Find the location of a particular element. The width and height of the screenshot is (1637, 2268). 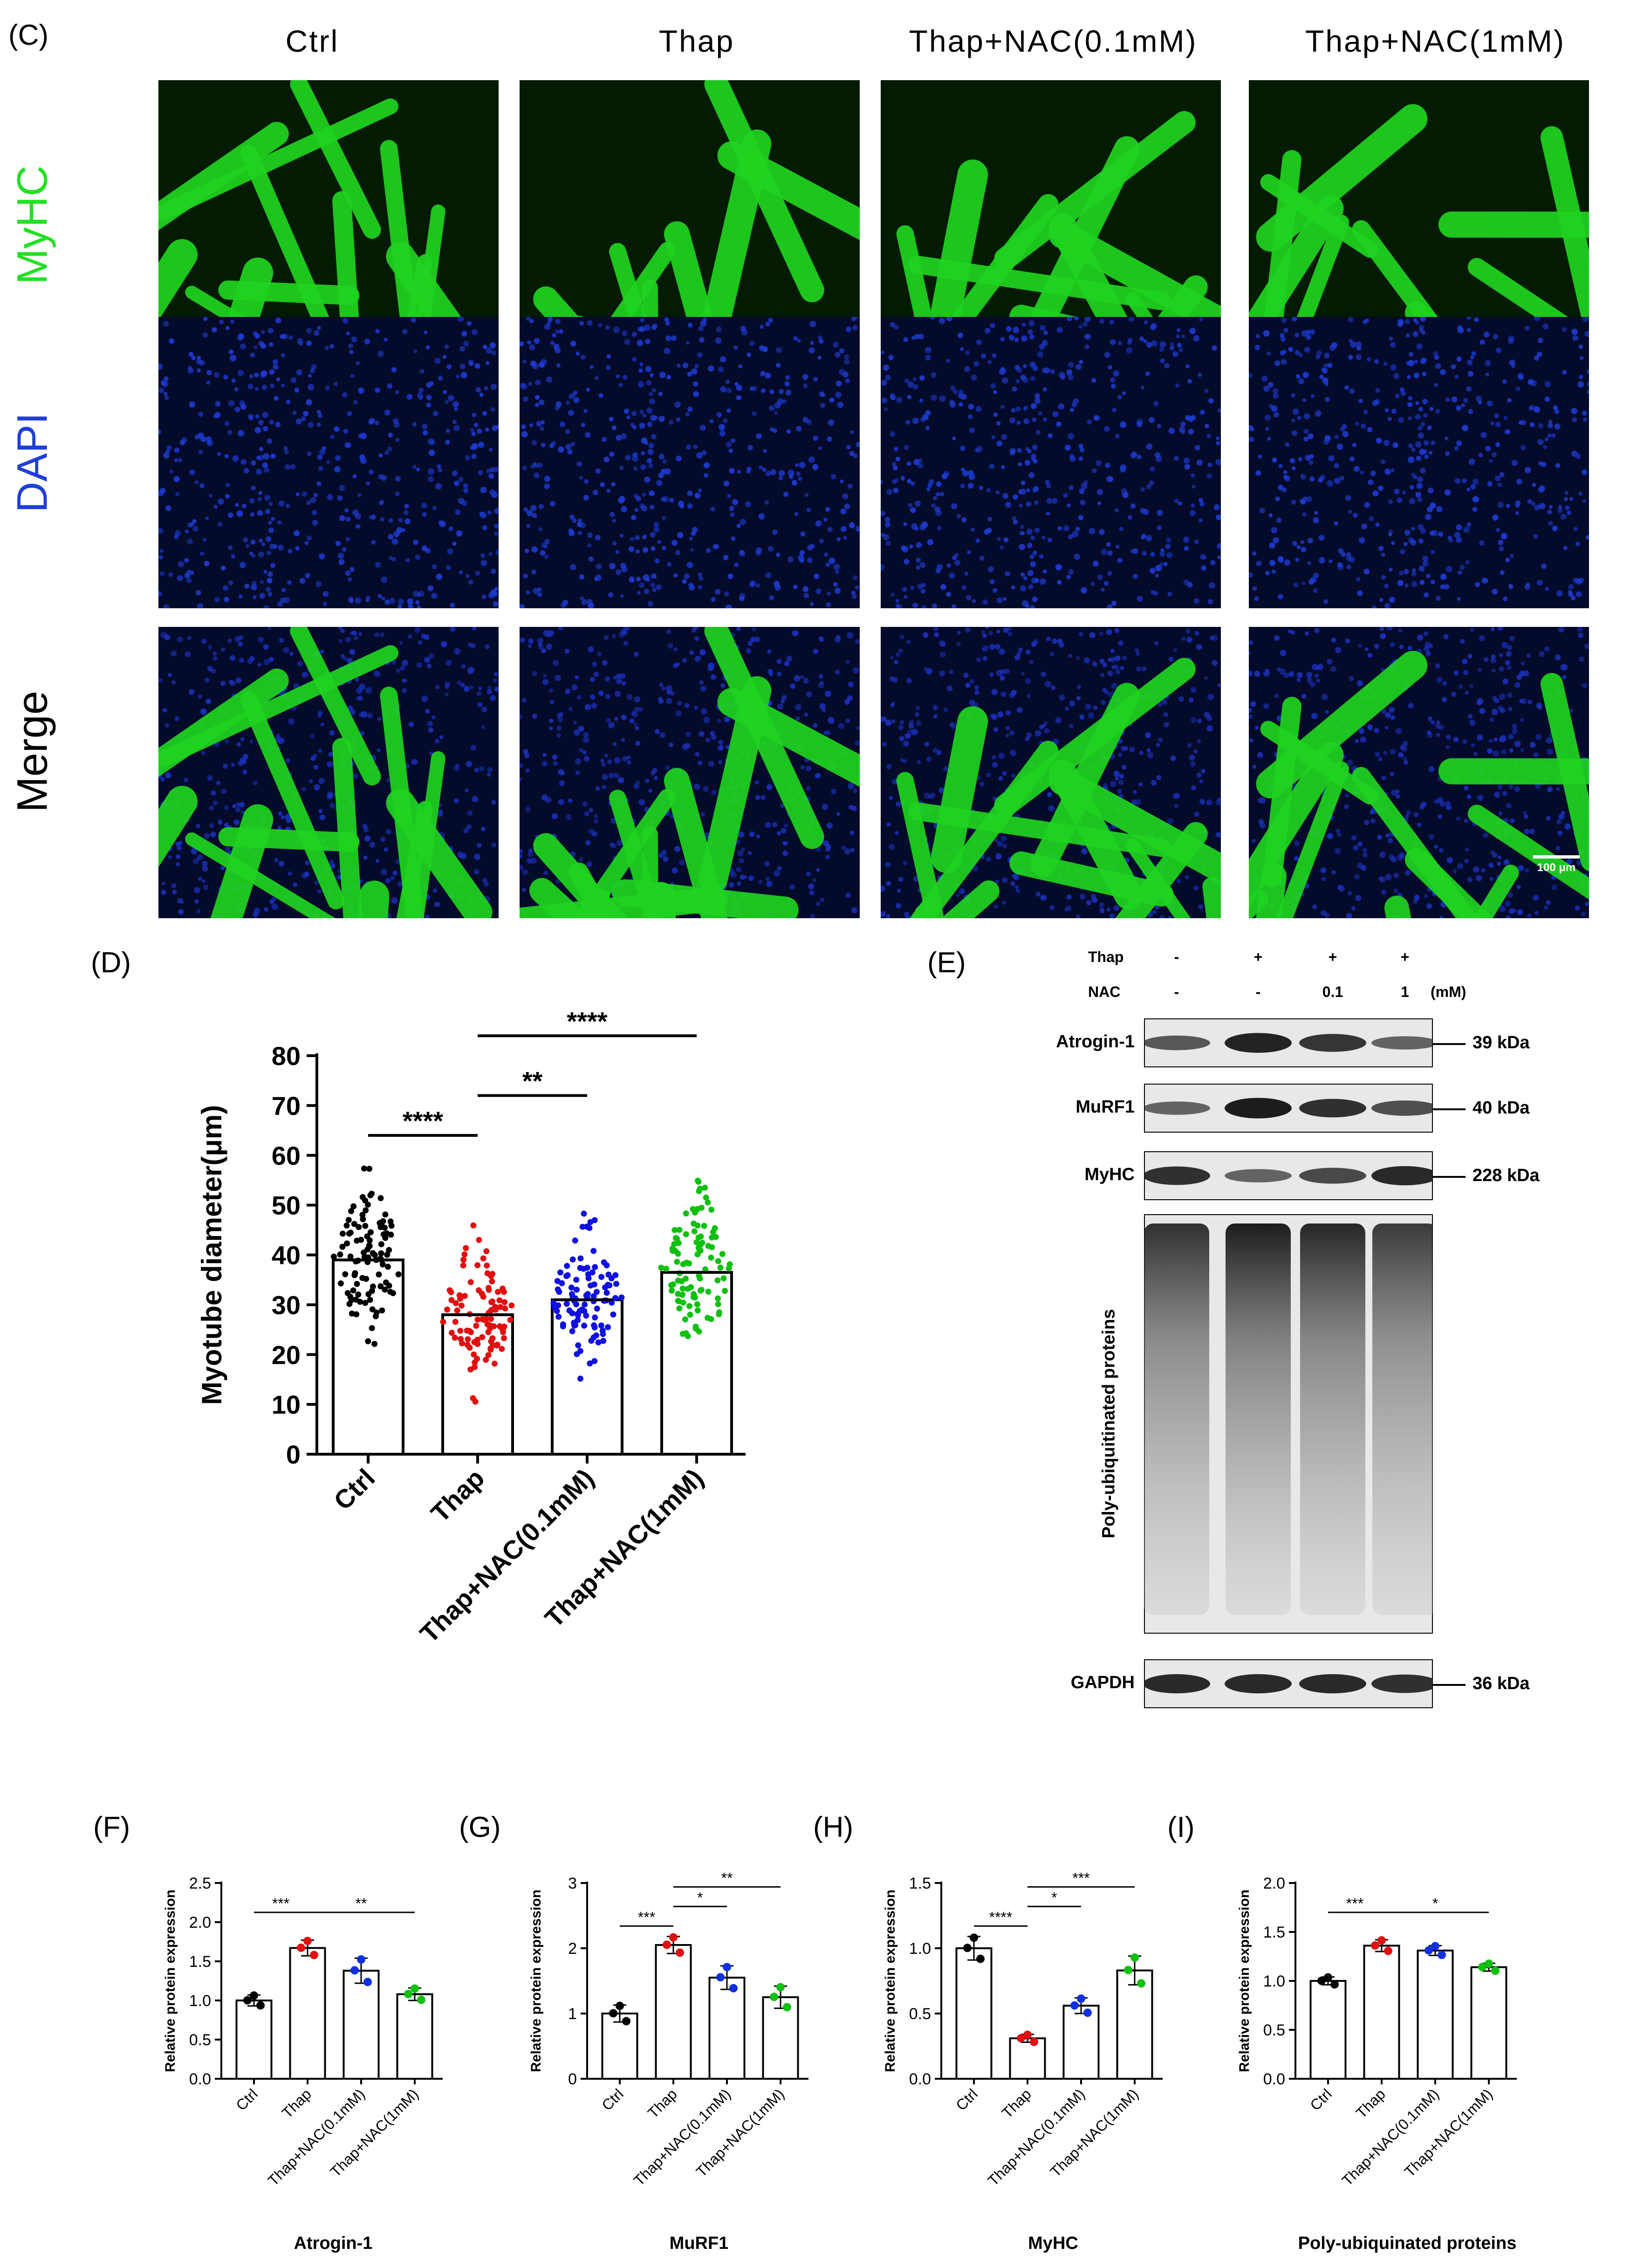

x-axis-label: MuRF1 is located at coordinates (699, 2243).